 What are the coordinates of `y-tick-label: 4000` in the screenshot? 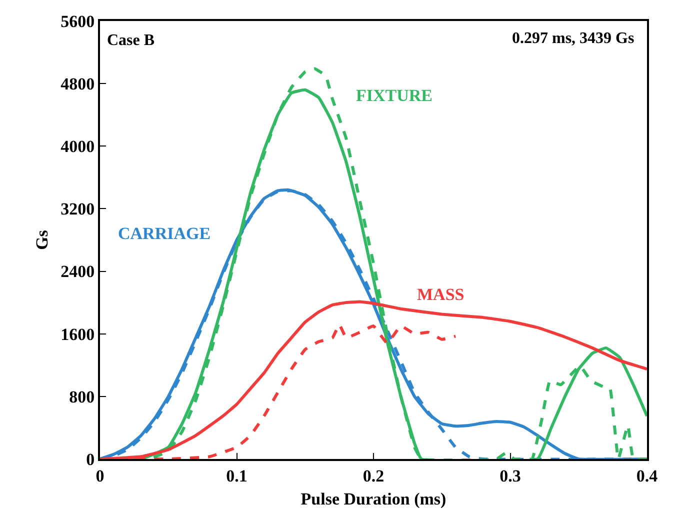 It's located at (77, 146).